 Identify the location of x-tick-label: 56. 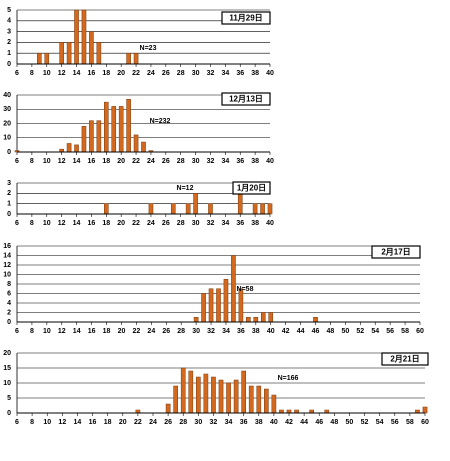
(395, 422).